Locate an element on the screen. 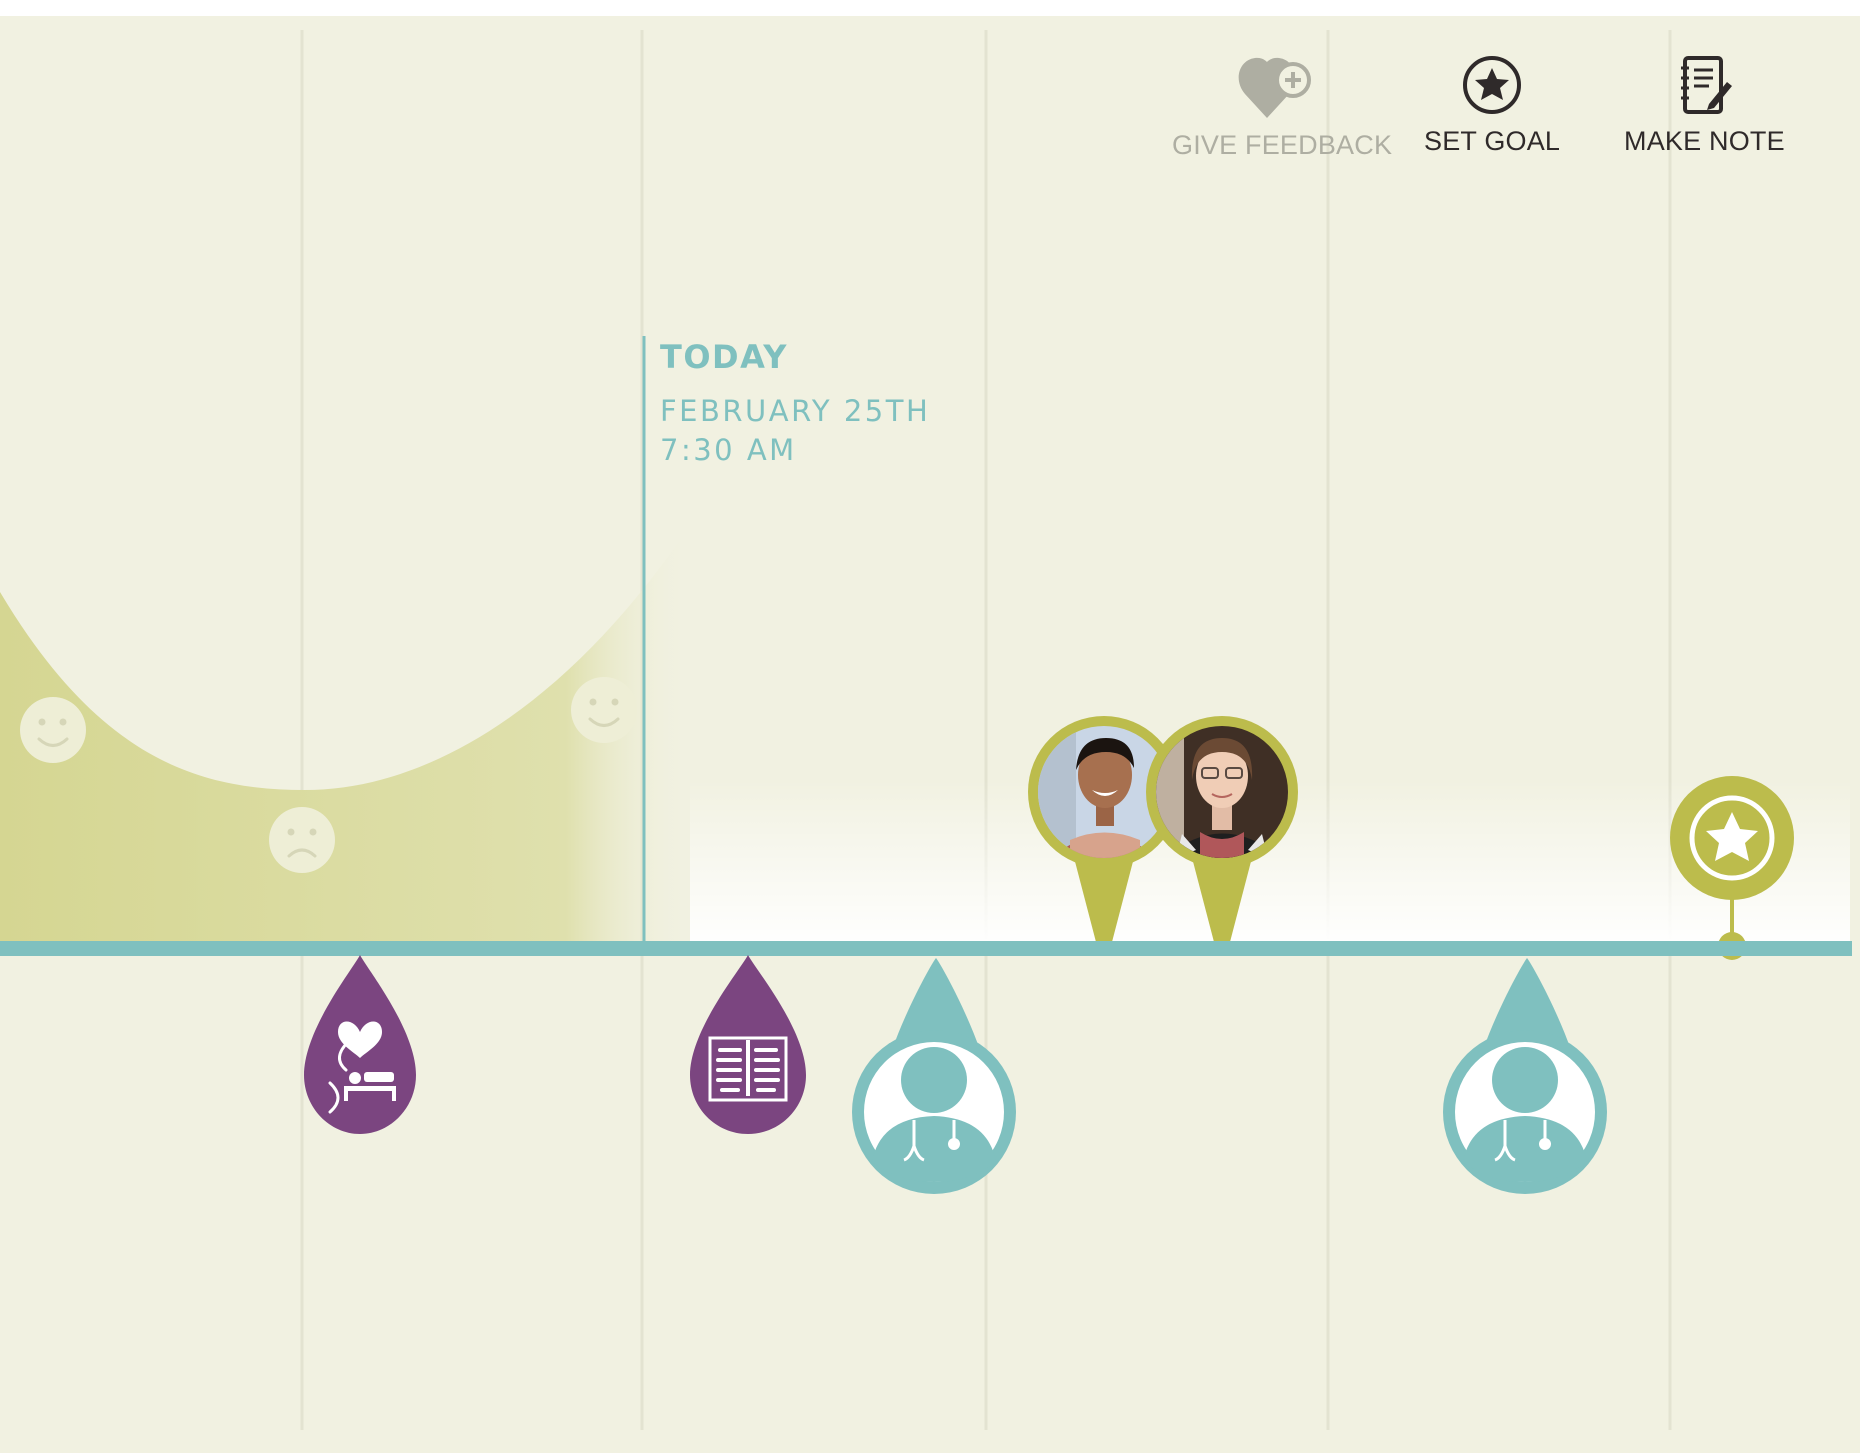  frown-face-icon is located at coordinates (302, 840).